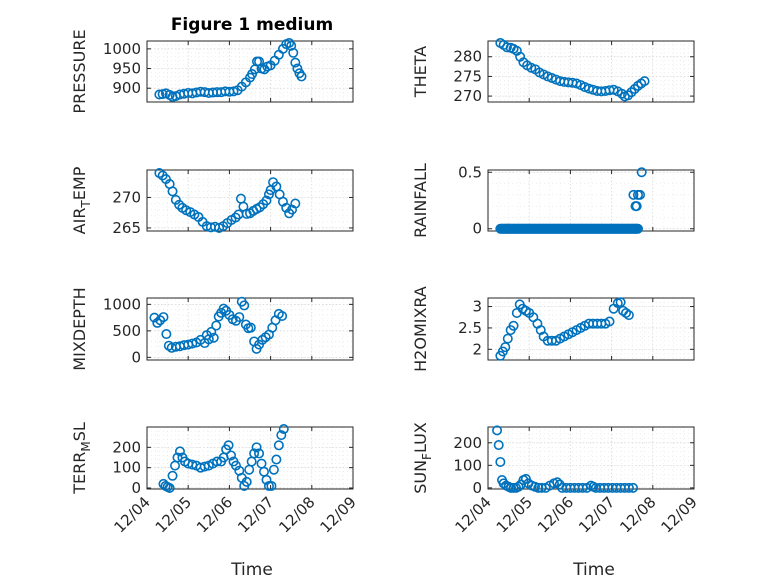 The width and height of the screenshot is (778, 583). What do you see at coordinates (593, 570) in the screenshot?
I see `x-axis-label-right: Time` at bounding box center [593, 570].